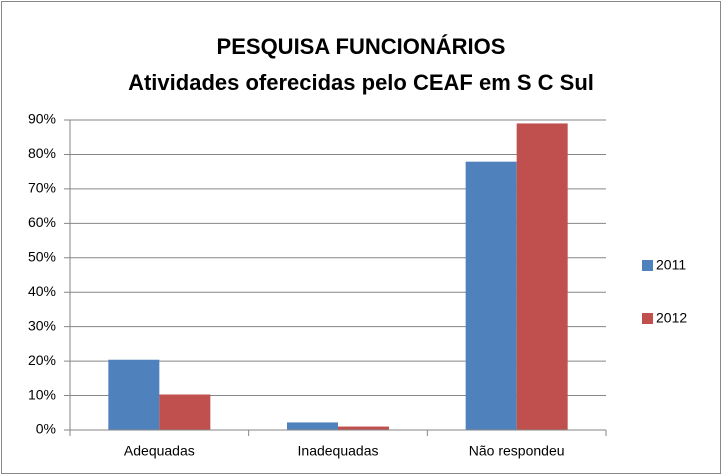  I want to click on y-tick-label: 30%, so click(42, 325).